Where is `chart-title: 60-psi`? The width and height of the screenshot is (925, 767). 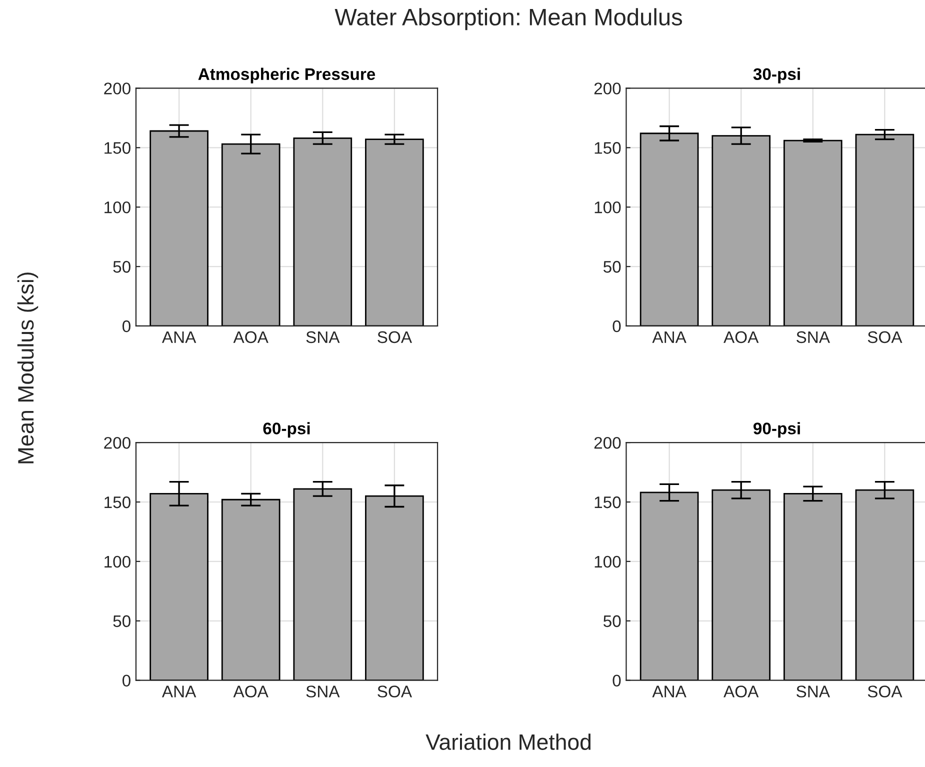 chart-title: 60-psi is located at coordinates (286, 430).